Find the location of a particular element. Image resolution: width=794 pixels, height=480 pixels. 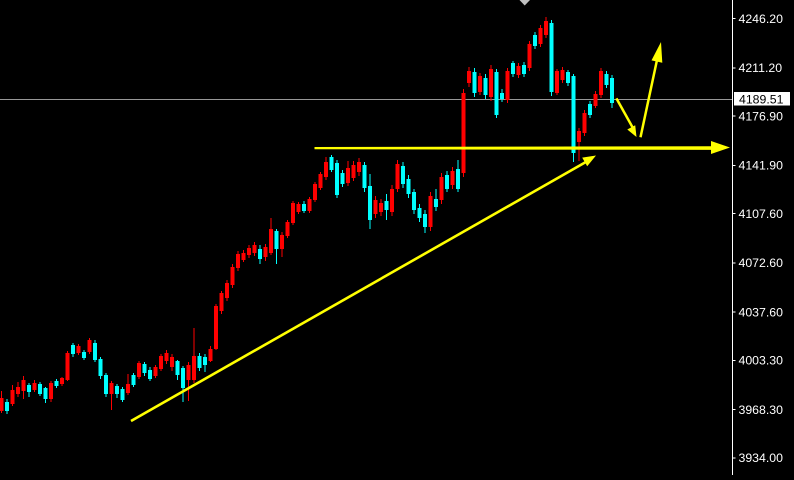

svg-text: 4176.90 is located at coordinates (761, 117).